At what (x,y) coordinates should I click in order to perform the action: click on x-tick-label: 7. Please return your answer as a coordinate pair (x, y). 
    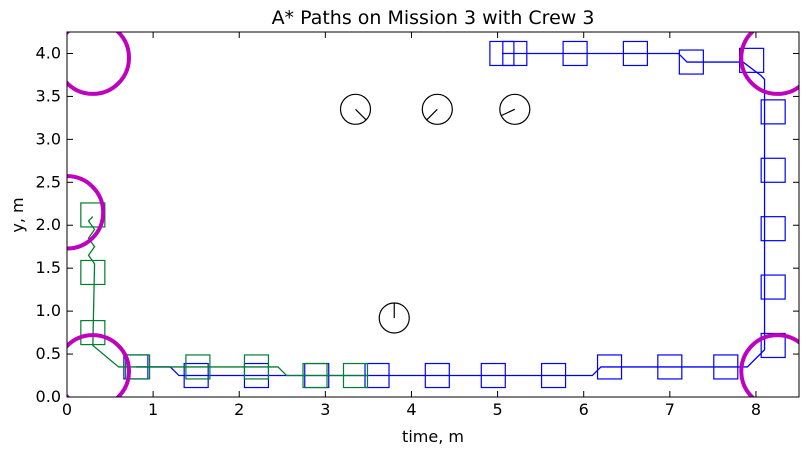
    Looking at the image, I should click on (670, 409).